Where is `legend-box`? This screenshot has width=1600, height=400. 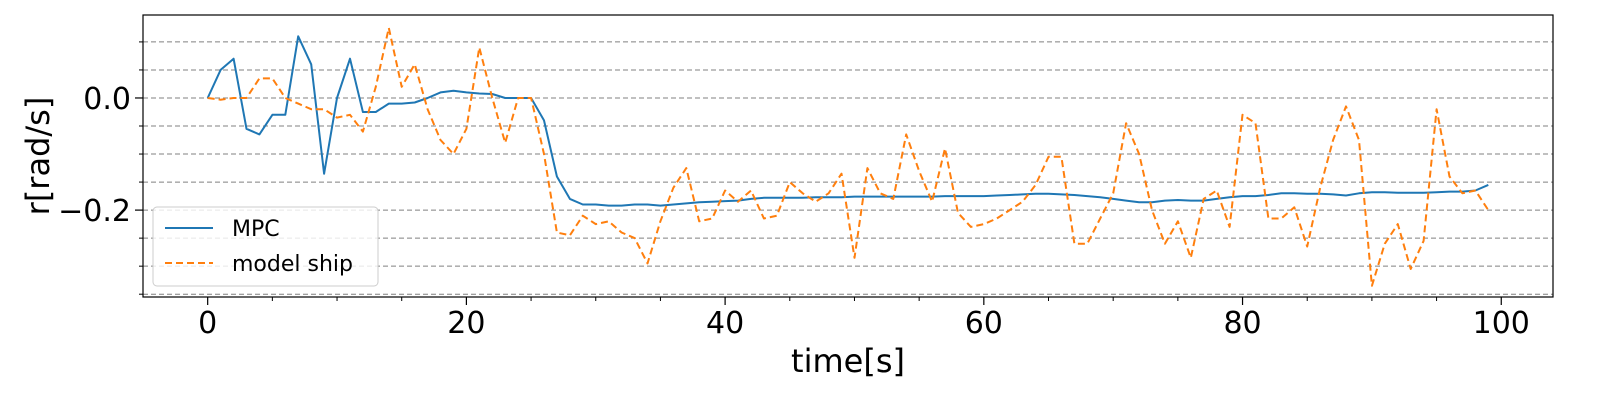
legend-box is located at coordinates (265, 246).